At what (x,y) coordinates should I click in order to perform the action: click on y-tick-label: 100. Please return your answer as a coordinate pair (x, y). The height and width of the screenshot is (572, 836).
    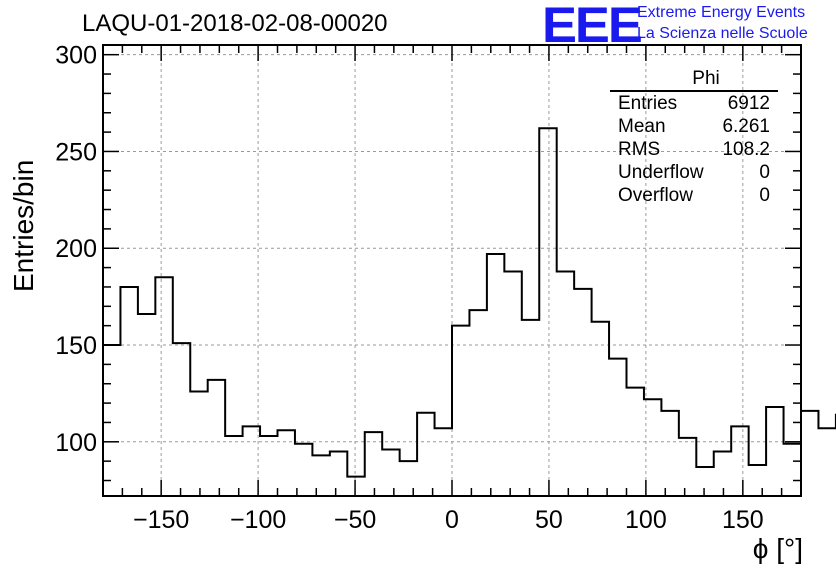
    Looking at the image, I should click on (76, 443).